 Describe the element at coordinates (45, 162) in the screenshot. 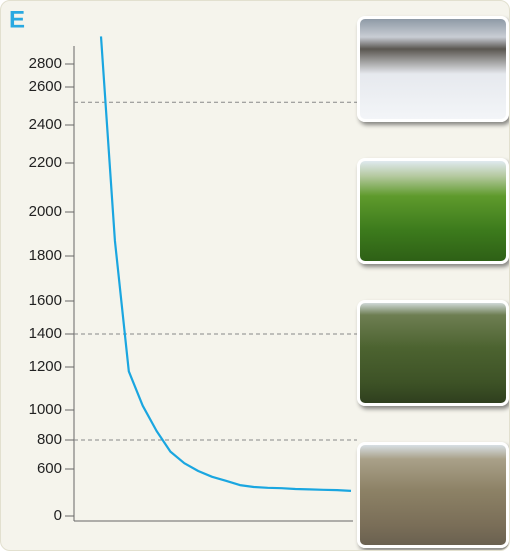

I see `y-tick-label: 2200` at that location.